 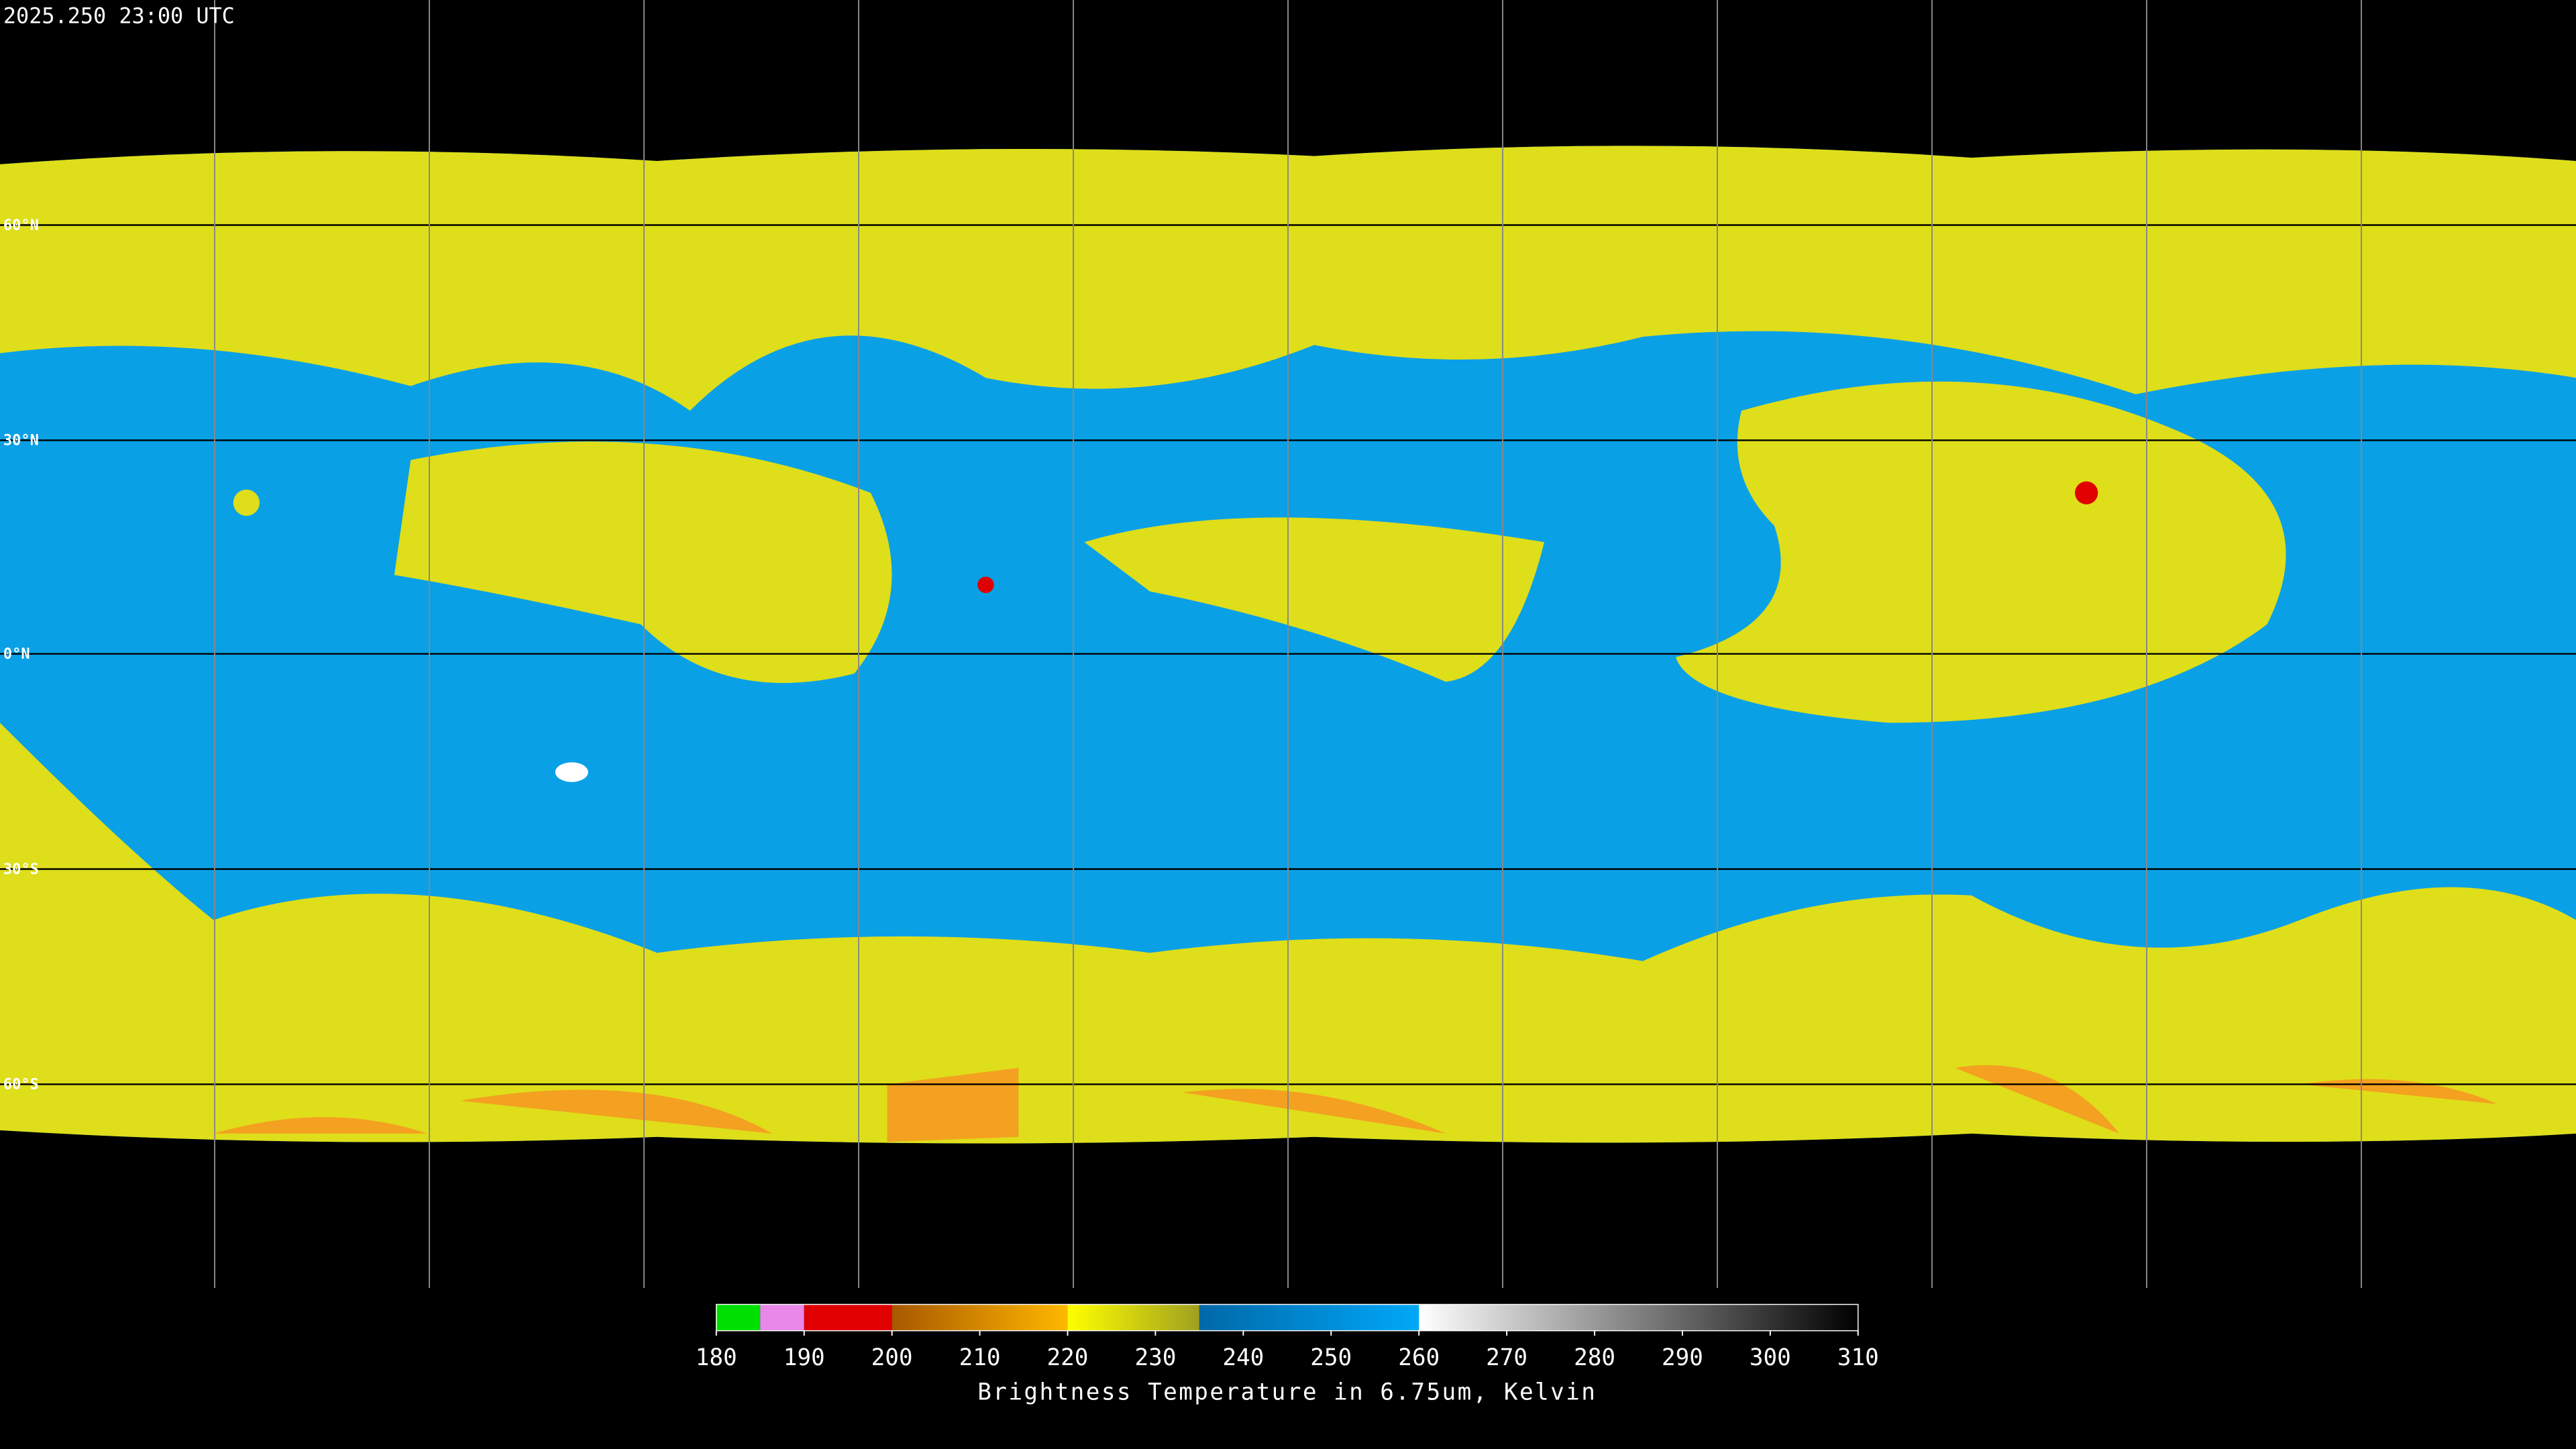 I want to click on colorbar-frame, so click(x=1287, y=1317).